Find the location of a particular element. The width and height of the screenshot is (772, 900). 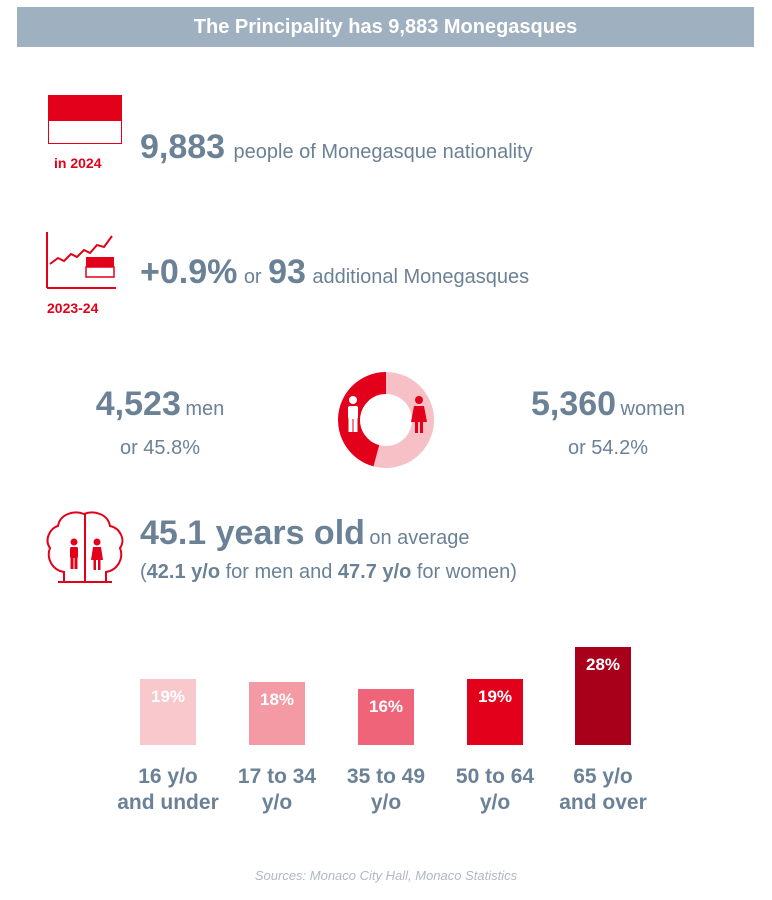

donut-segment-men is located at coordinates (362, 419).